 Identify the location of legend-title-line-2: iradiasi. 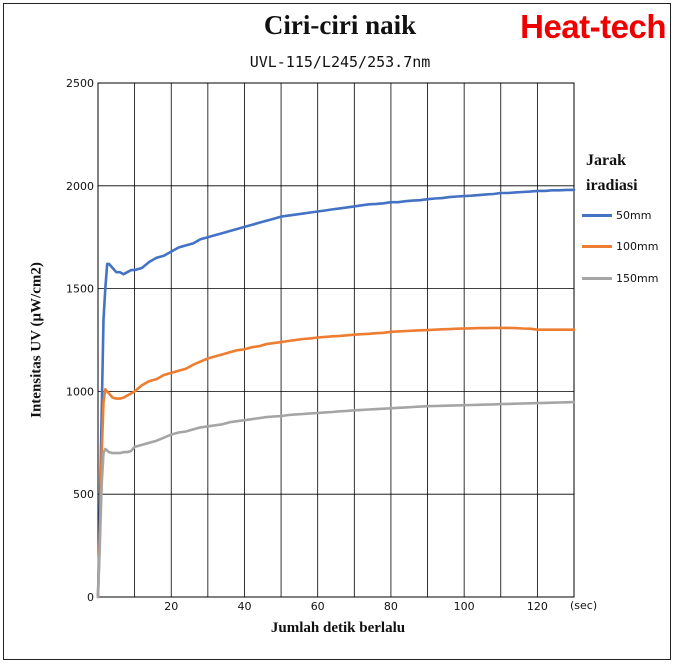
(612, 185).